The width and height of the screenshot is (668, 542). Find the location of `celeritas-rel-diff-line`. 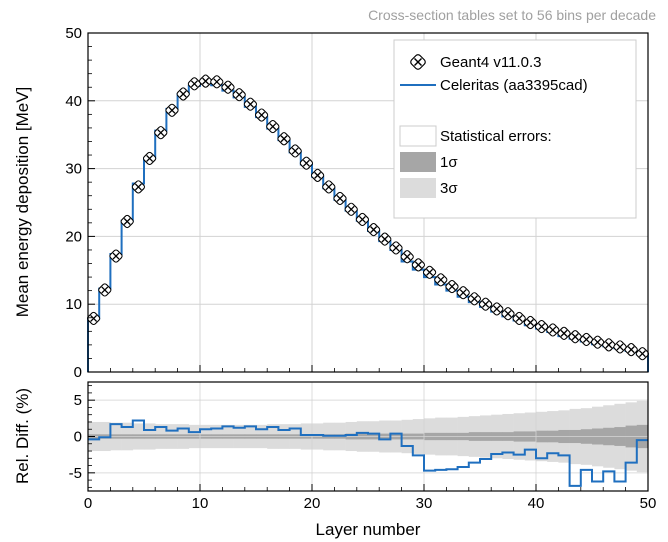

celeritas-rel-diff-line is located at coordinates (368, 453).